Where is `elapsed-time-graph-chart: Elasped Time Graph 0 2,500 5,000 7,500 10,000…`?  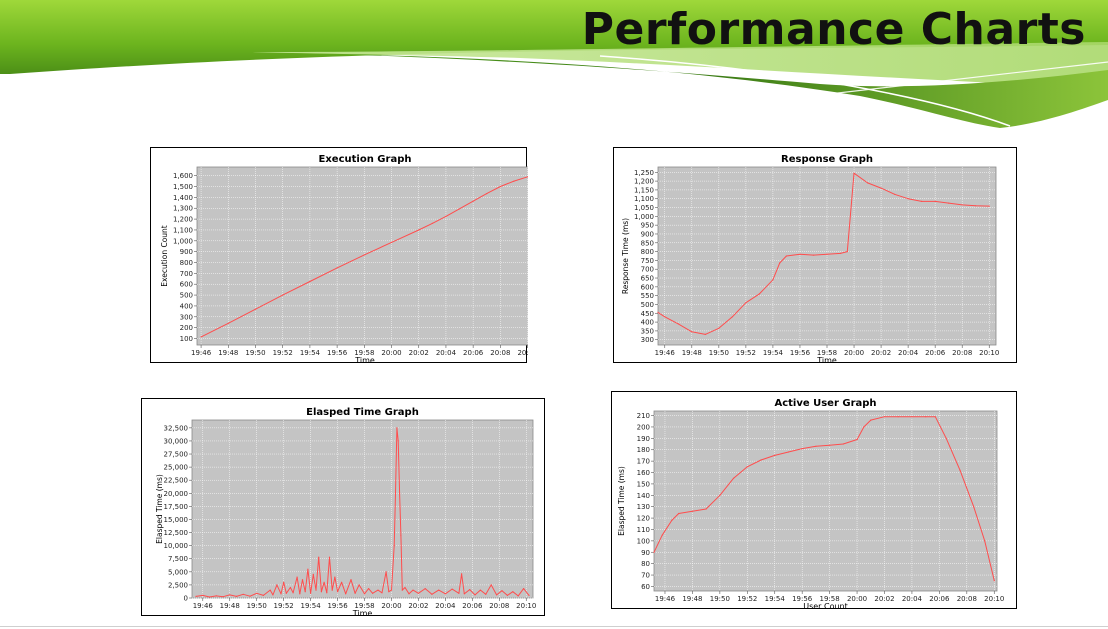
elapsed-time-graph-chart: Elasped Time Graph 0 2,500 5,000 7,500 10,000… is located at coordinates (345, 512).